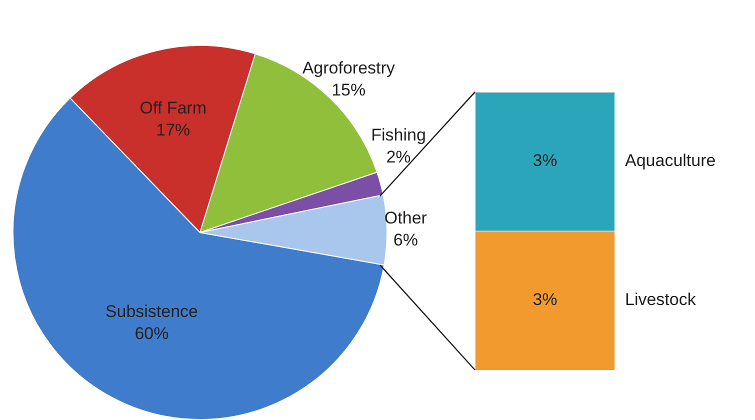  What do you see at coordinates (349, 68) in the screenshot?
I see `slice-label: Agroforestry` at bounding box center [349, 68].